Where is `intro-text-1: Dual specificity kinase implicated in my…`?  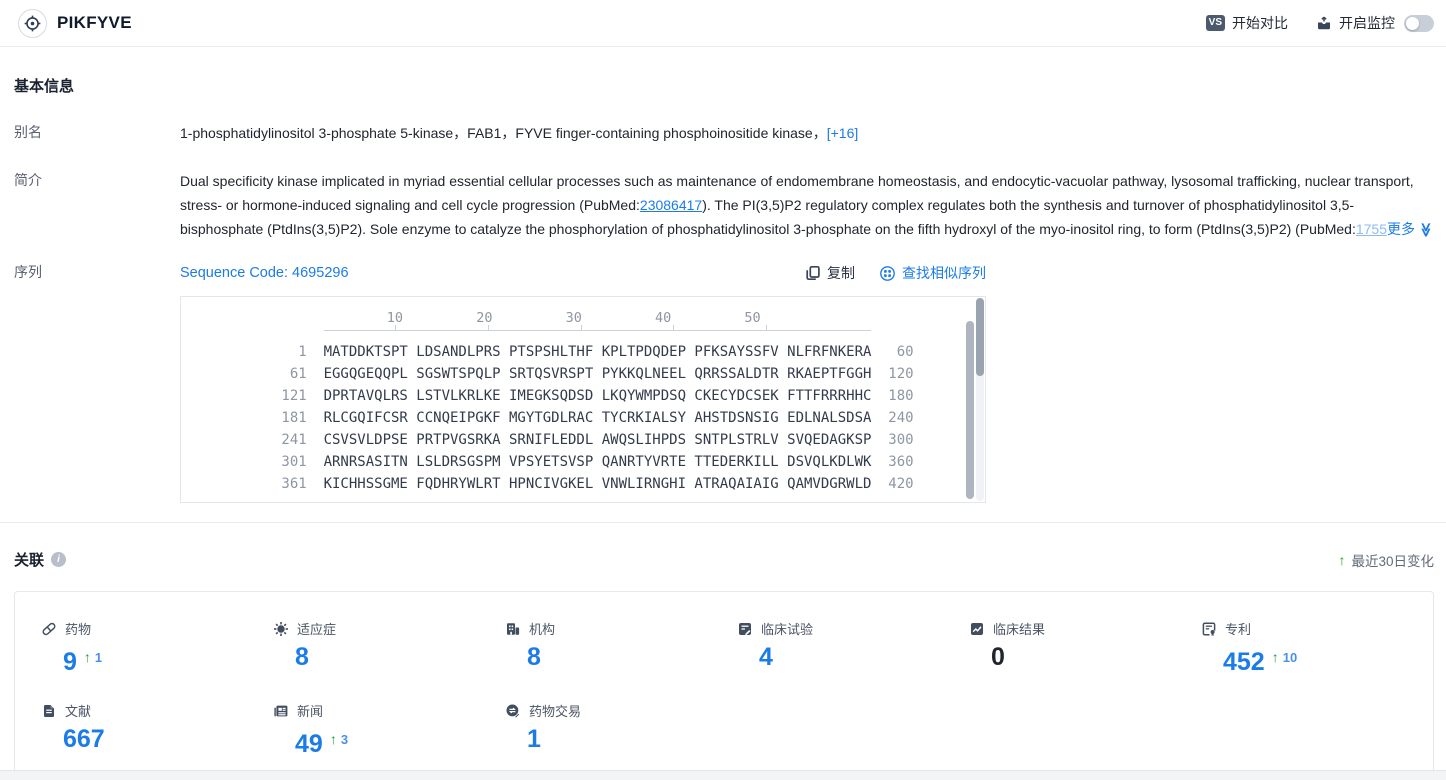
intro-text-1: Dual specificity kinase implicated in my… is located at coordinates (797, 193).